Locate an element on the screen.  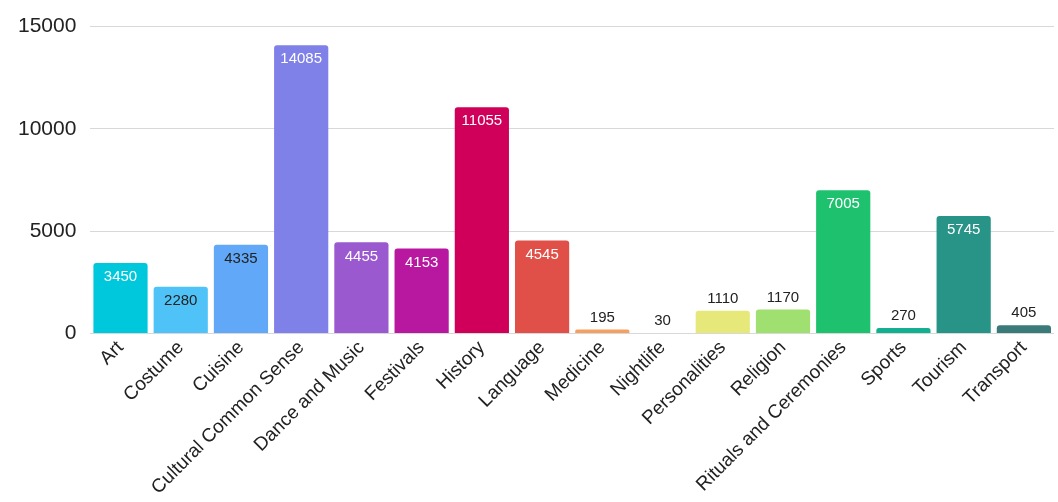
data-label: 5745 is located at coordinates (963, 229).